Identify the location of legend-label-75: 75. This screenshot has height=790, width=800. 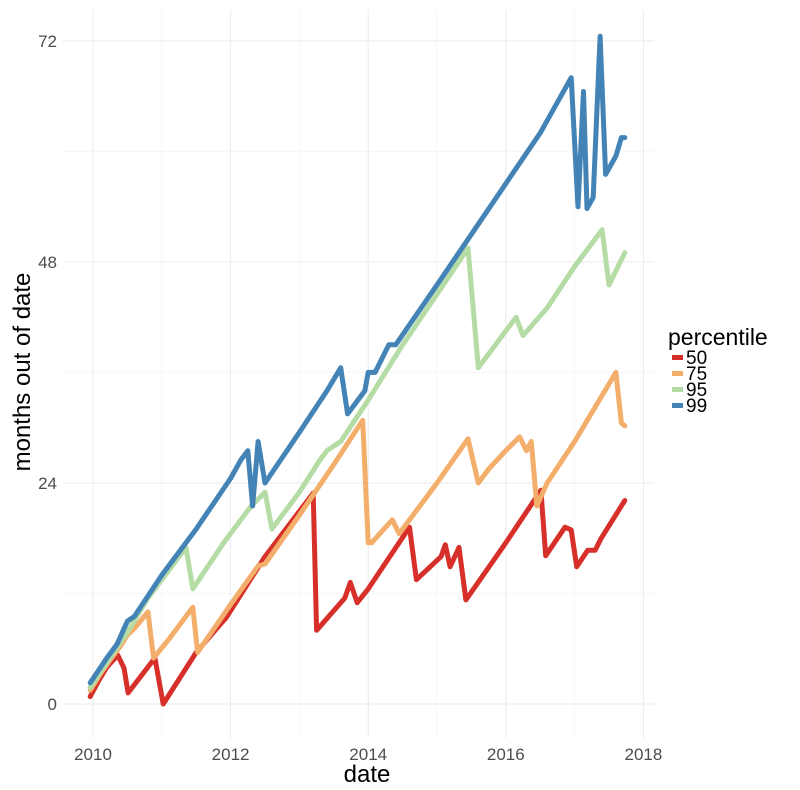
(696, 374).